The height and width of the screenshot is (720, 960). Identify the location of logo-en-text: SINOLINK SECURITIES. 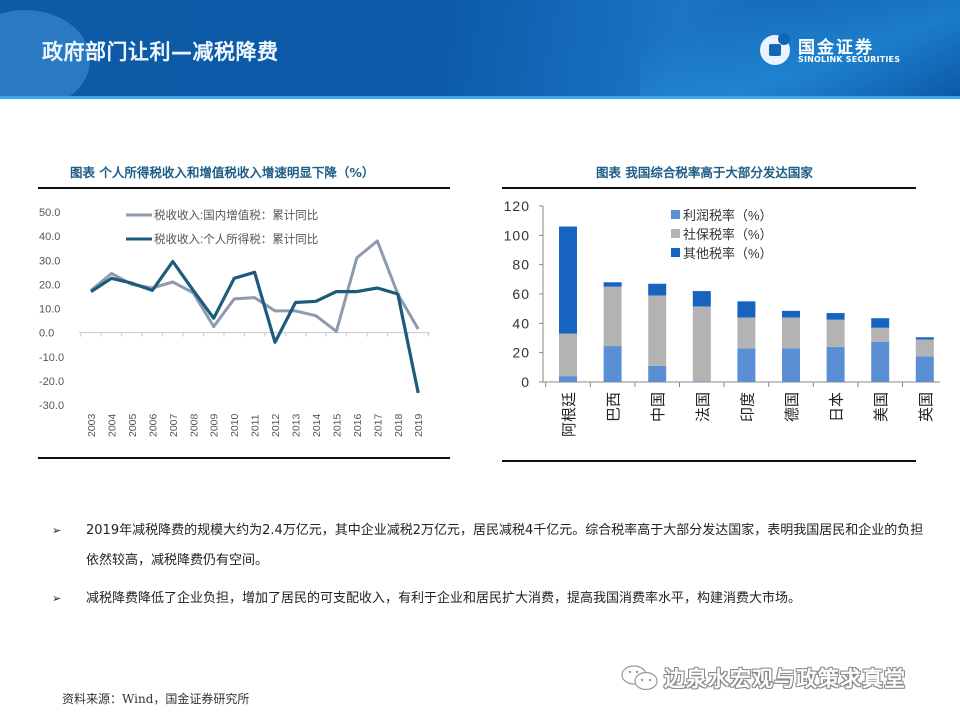
(849, 59).